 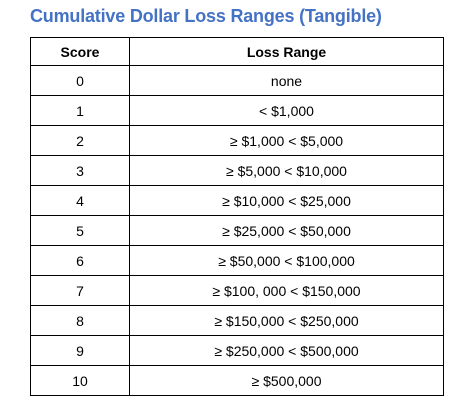 What do you see at coordinates (206, 16) in the screenshot?
I see `table-title: Cumulative Dollar Loss Ranges (Tangible)` at bounding box center [206, 16].